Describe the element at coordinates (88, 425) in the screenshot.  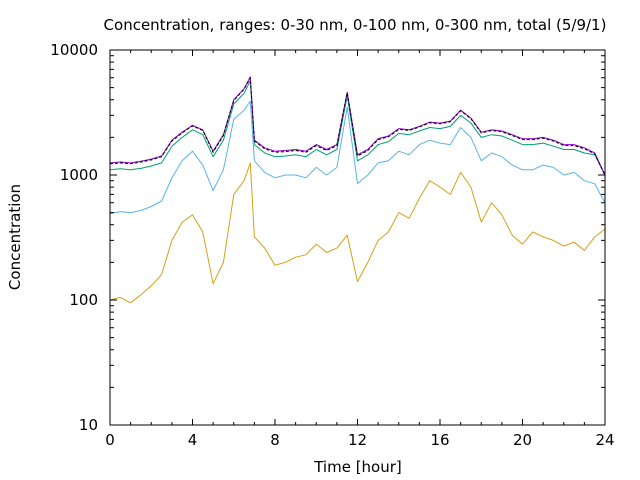
I see `y-tick-label: 10` at that location.